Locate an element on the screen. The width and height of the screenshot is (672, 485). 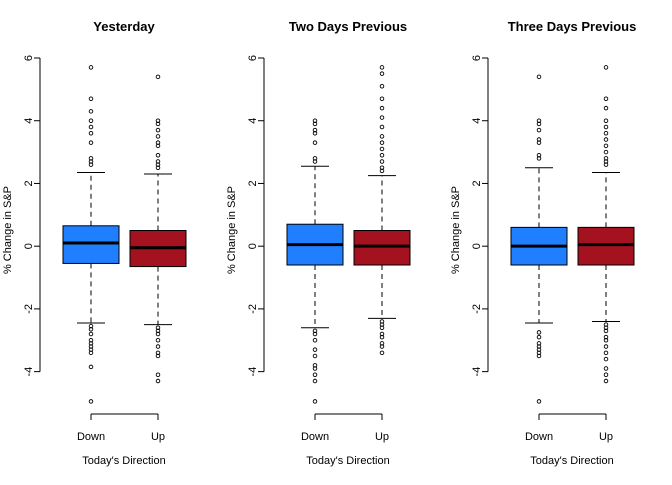
box-down is located at coordinates (315, 261).